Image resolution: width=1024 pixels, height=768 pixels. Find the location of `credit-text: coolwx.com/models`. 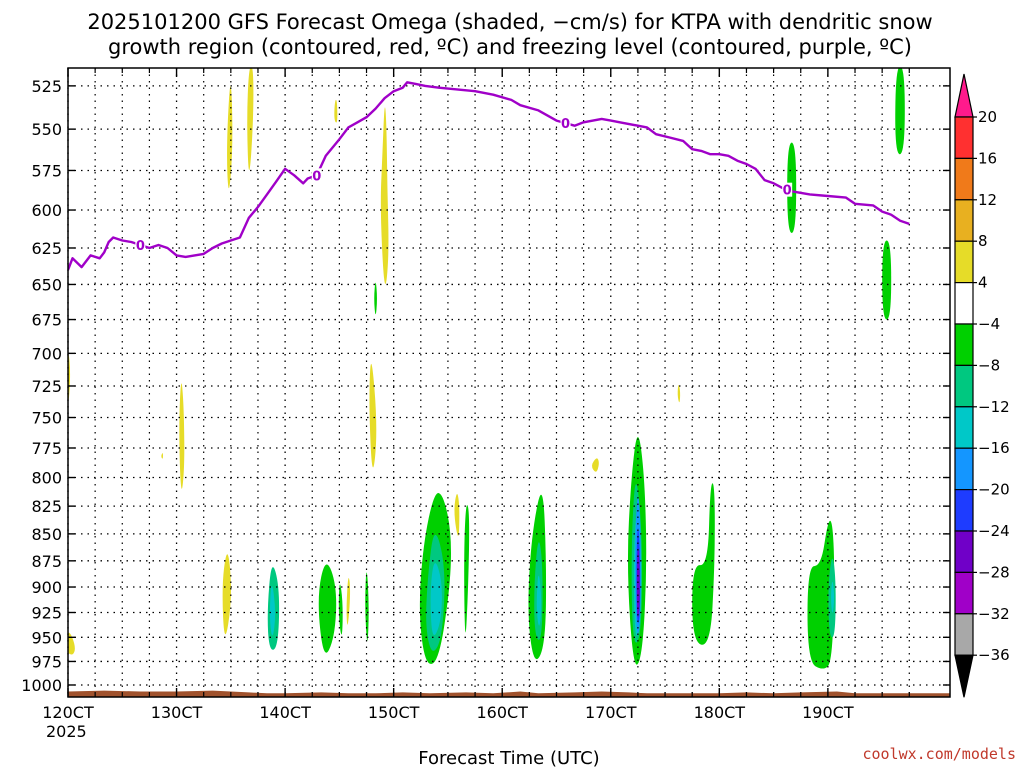

credit-text: coolwx.com/models is located at coordinates (939, 754).